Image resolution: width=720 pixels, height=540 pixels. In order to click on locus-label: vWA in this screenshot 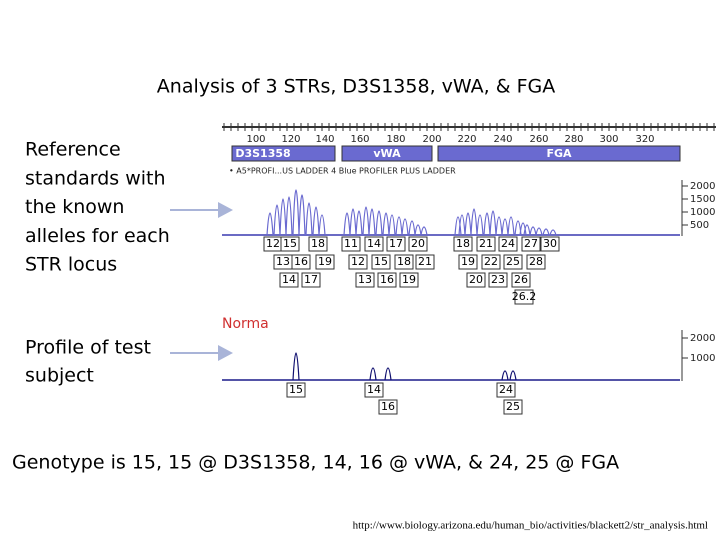, I will do `click(387, 153)`.